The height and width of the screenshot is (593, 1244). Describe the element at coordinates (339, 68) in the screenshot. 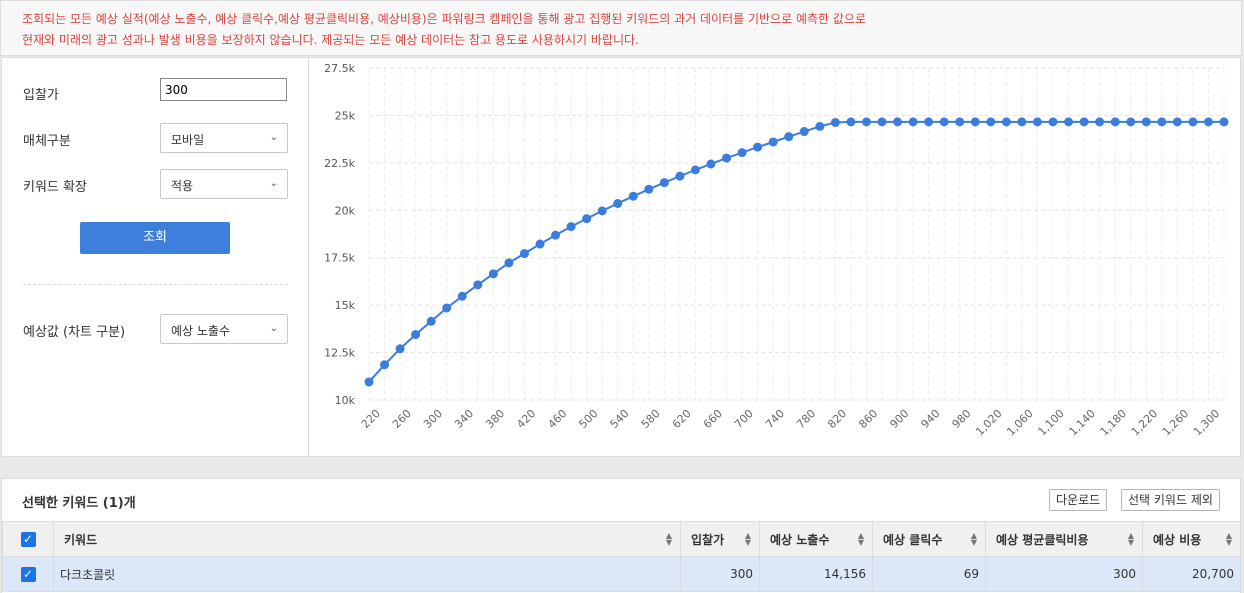

I see `y-tick-label: 27.5k` at that location.